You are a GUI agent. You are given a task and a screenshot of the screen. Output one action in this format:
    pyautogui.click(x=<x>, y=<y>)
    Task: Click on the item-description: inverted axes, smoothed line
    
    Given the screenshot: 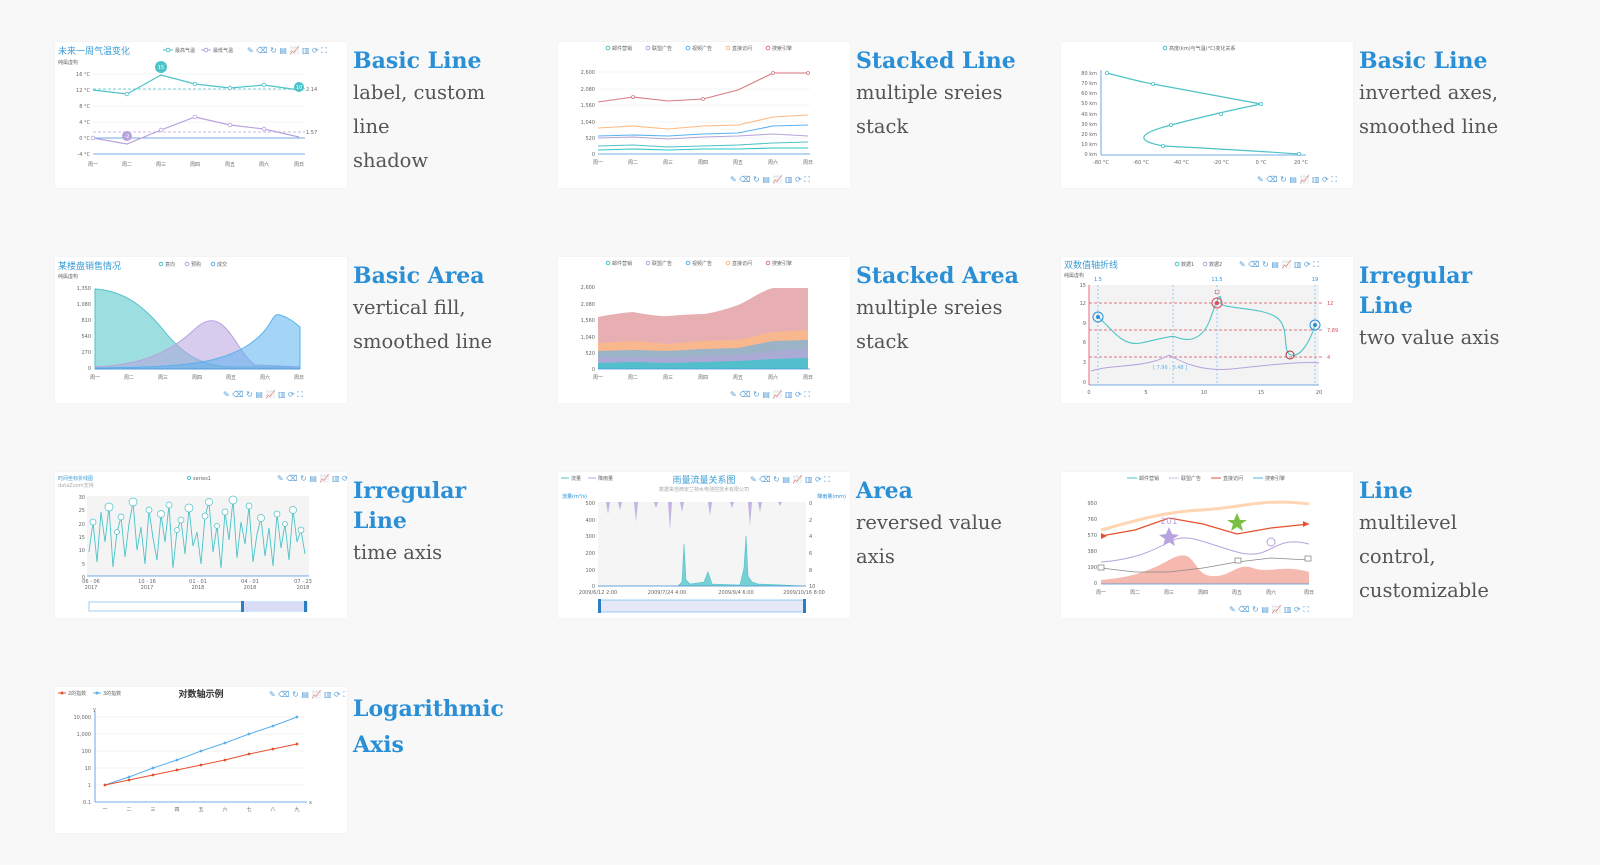 What is the action you would take?
    pyautogui.click(x=1429, y=109)
    